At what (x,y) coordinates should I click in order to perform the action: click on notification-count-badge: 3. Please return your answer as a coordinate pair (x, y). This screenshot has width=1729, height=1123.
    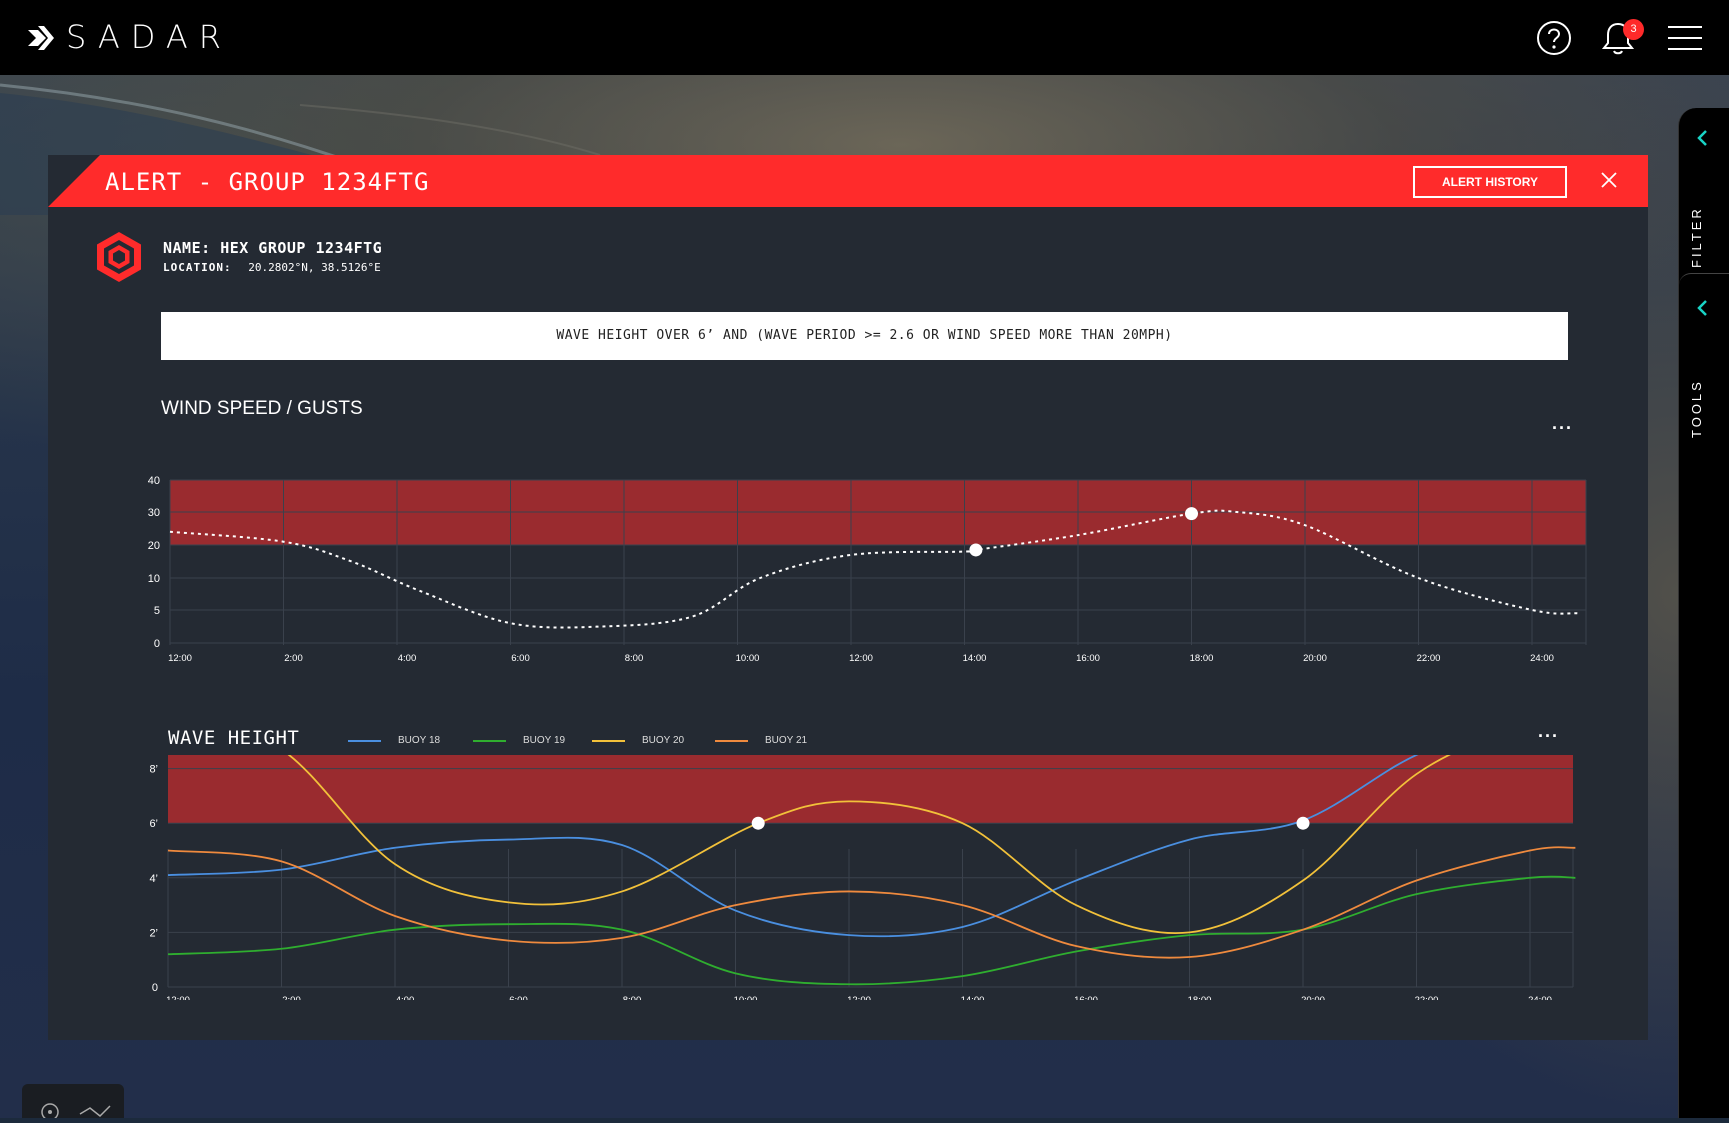
    Looking at the image, I should click on (1633, 29).